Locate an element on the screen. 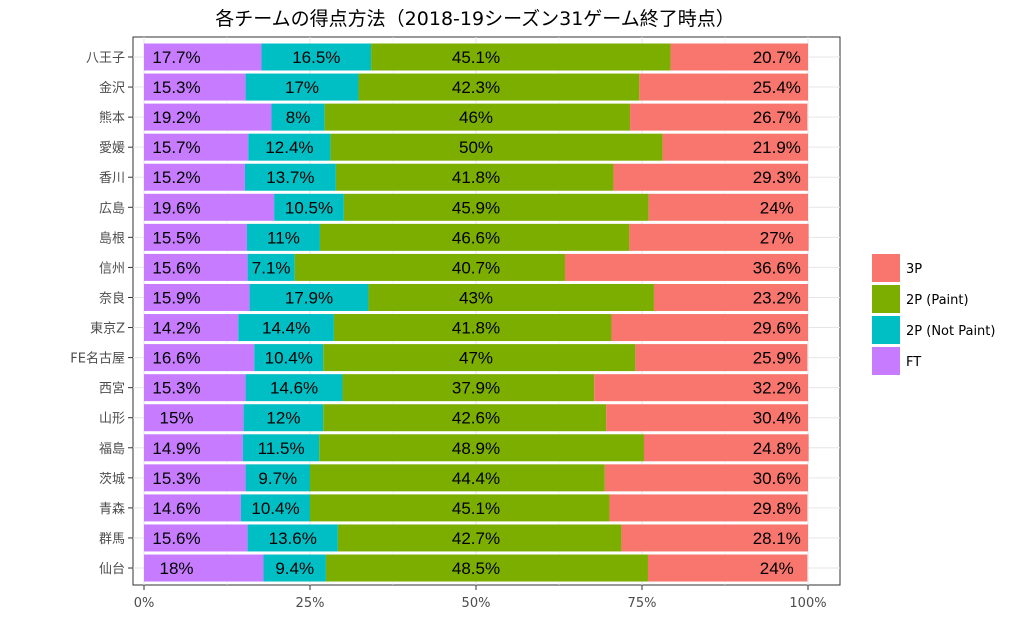 The height and width of the screenshot is (640, 1024). data-label: 16.6% is located at coordinates (176, 358).